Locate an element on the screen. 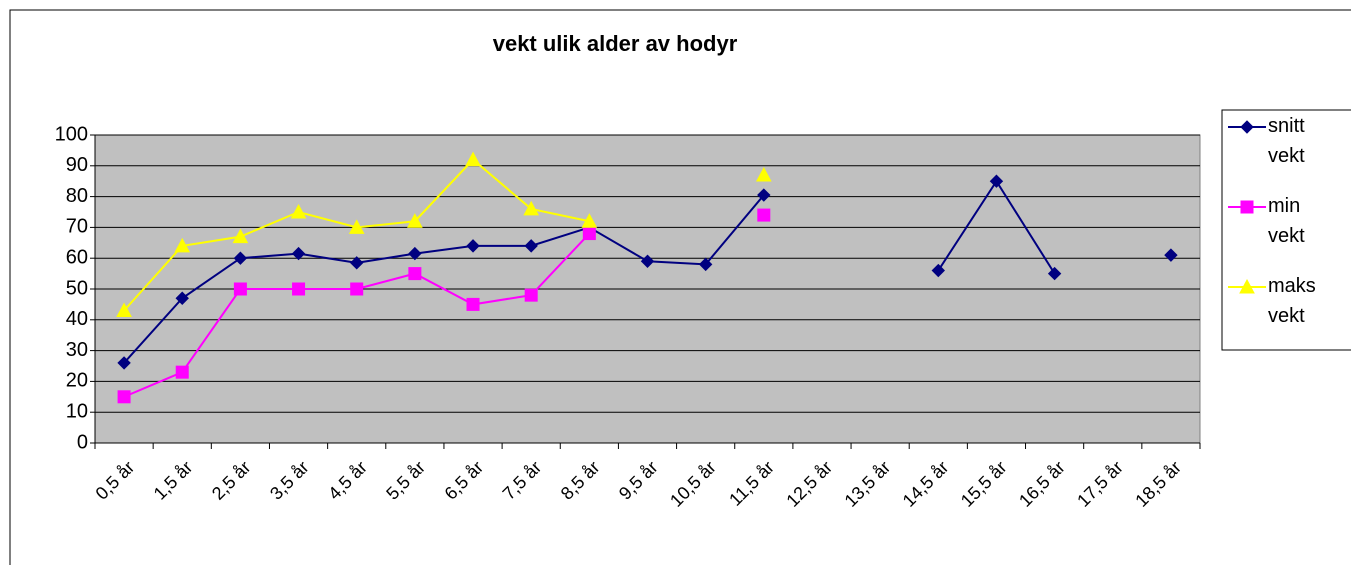 The width and height of the screenshot is (1351, 565). y-tick-label: 100 is located at coordinates (71, 134).